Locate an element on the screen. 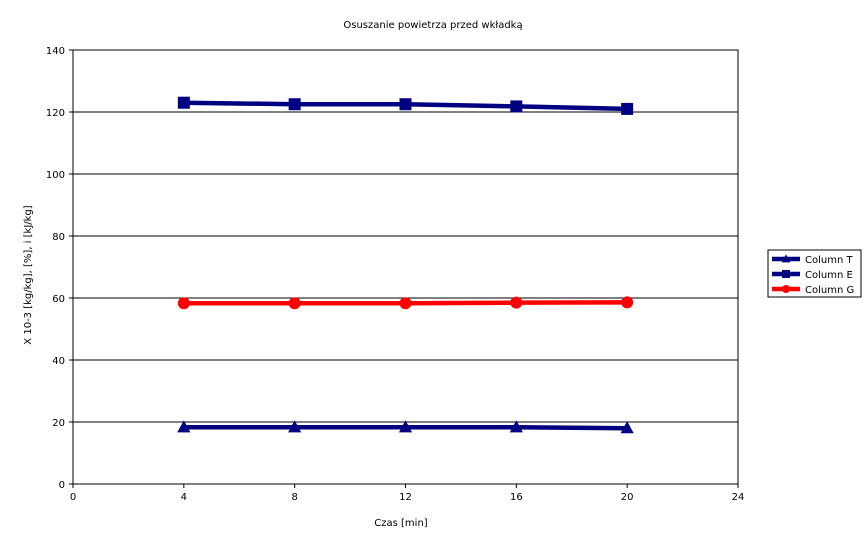  series-column-t is located at coordinates (405, 427).